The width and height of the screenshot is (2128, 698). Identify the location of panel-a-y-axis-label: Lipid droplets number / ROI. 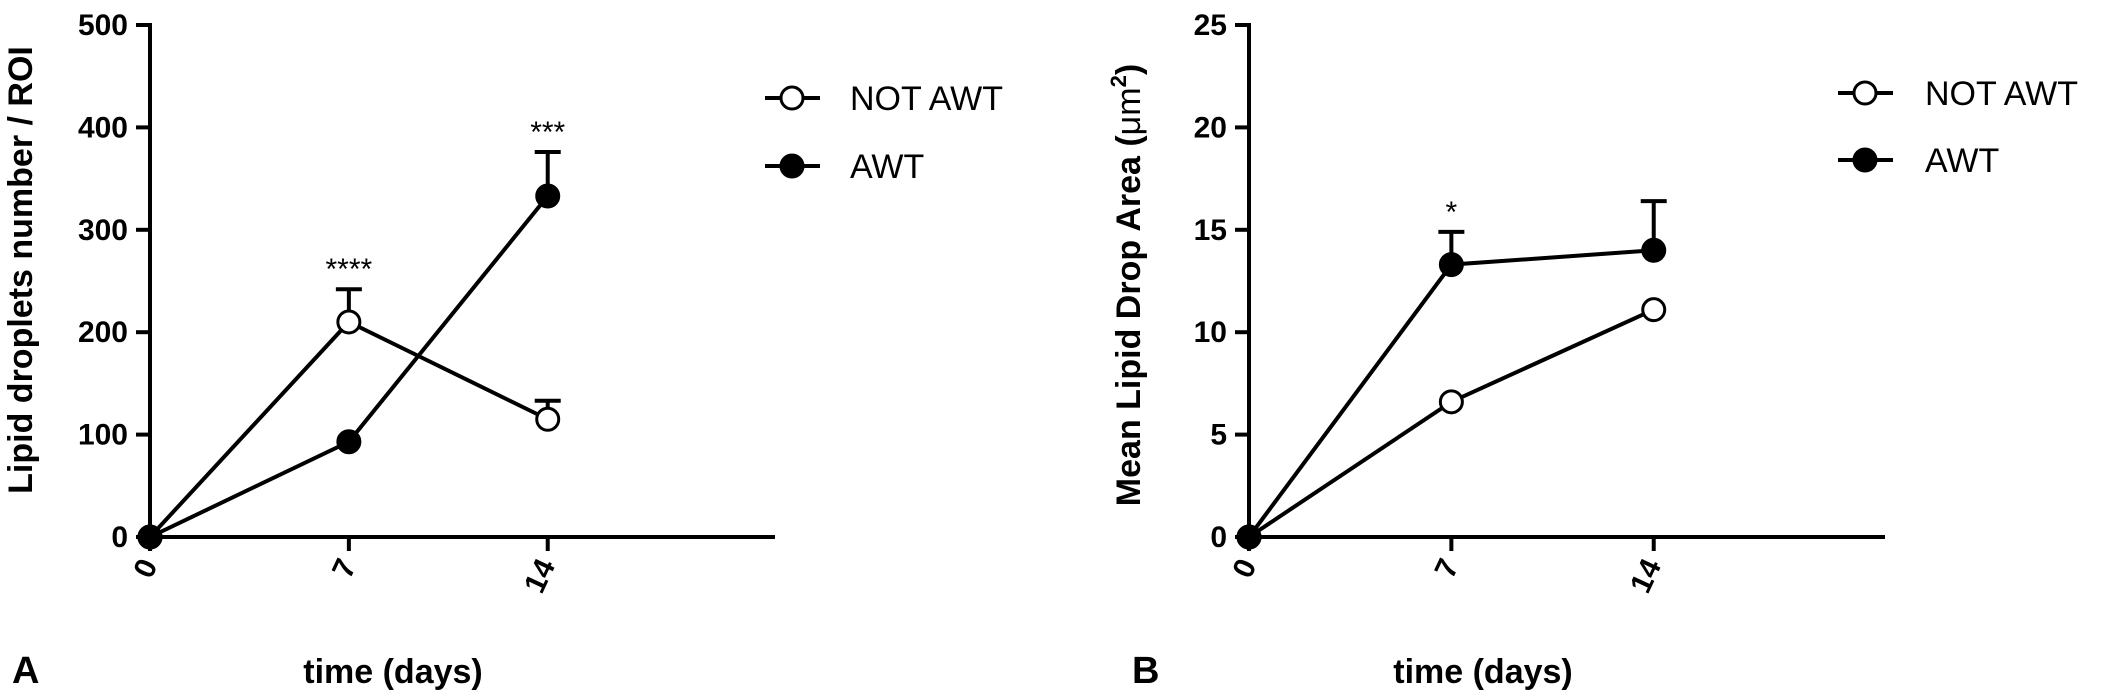
(21, 270).